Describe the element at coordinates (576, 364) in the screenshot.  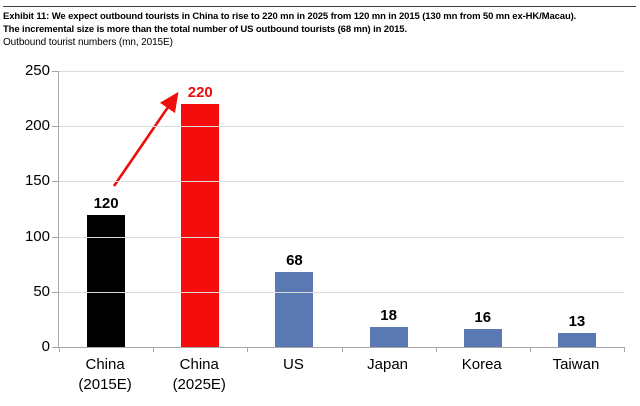
I see `category-label-line: Taiwan` at that location.